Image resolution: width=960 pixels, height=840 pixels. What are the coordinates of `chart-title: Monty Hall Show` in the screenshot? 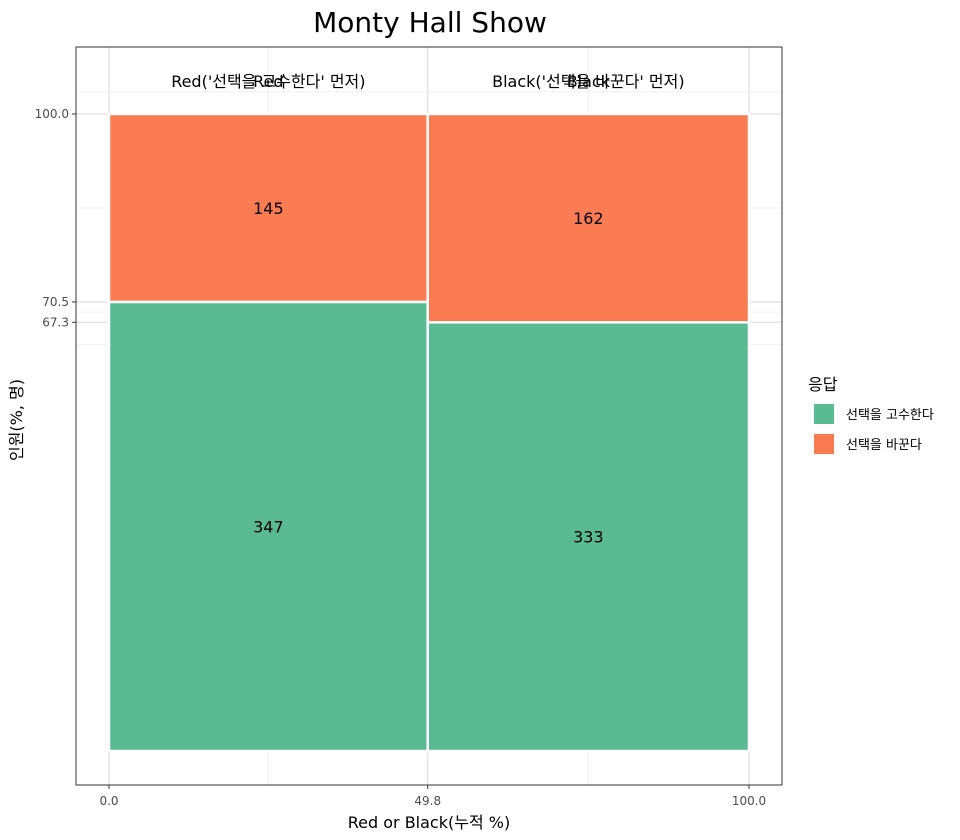 It's located at (430, 22).